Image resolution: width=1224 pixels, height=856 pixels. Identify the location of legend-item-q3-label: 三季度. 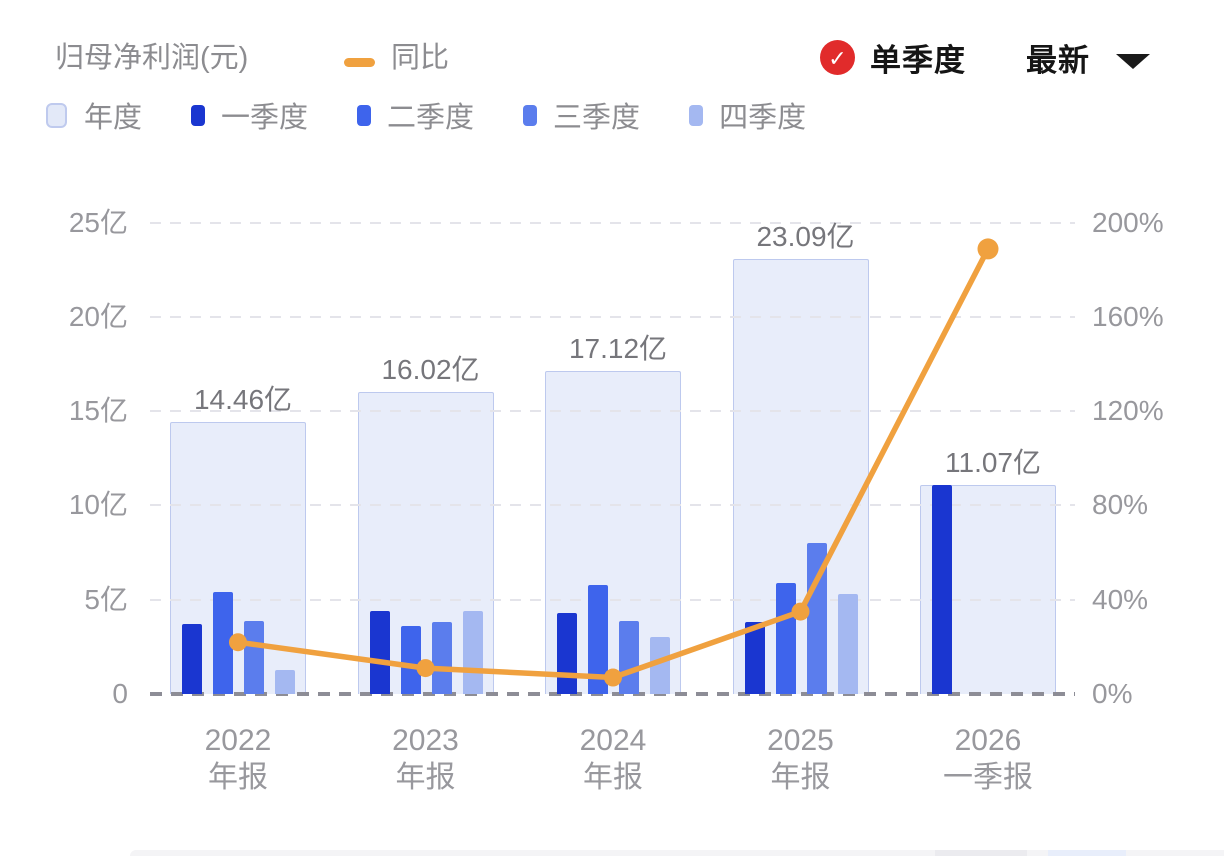
(597, 118).